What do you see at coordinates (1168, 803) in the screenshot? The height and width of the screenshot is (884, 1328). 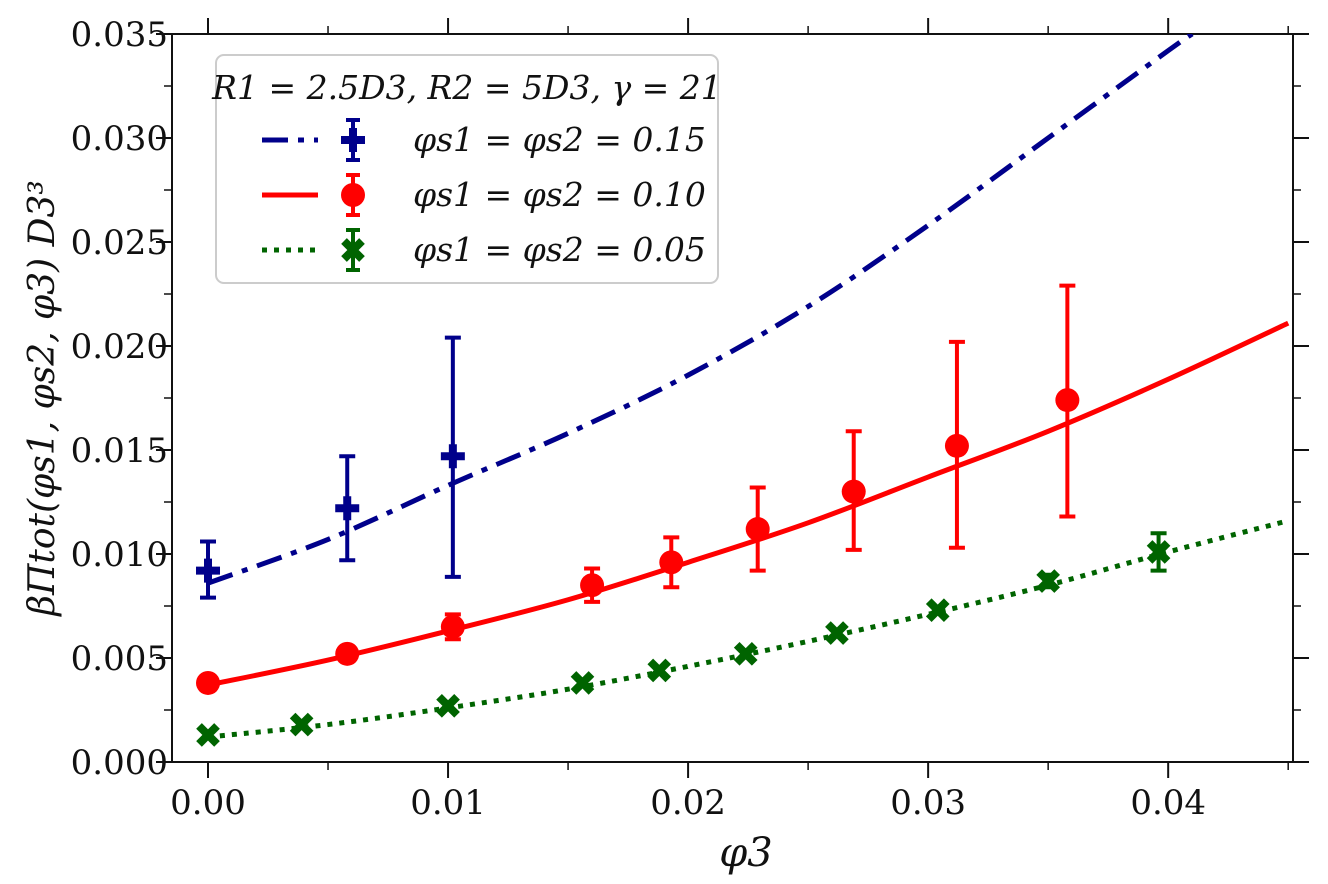 I see `x-tick-label: 0.04` at bounding box center [1168, 803].